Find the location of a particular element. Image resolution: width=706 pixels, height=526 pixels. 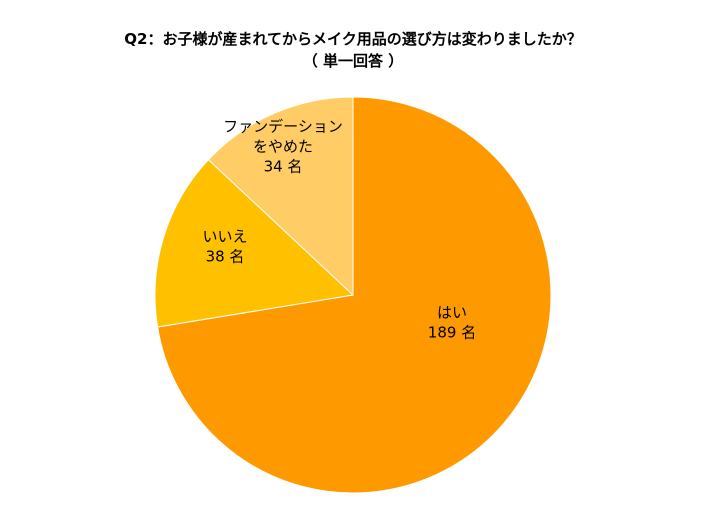

slice-label-0-line-0: はい is located at coordinates (452, 313).